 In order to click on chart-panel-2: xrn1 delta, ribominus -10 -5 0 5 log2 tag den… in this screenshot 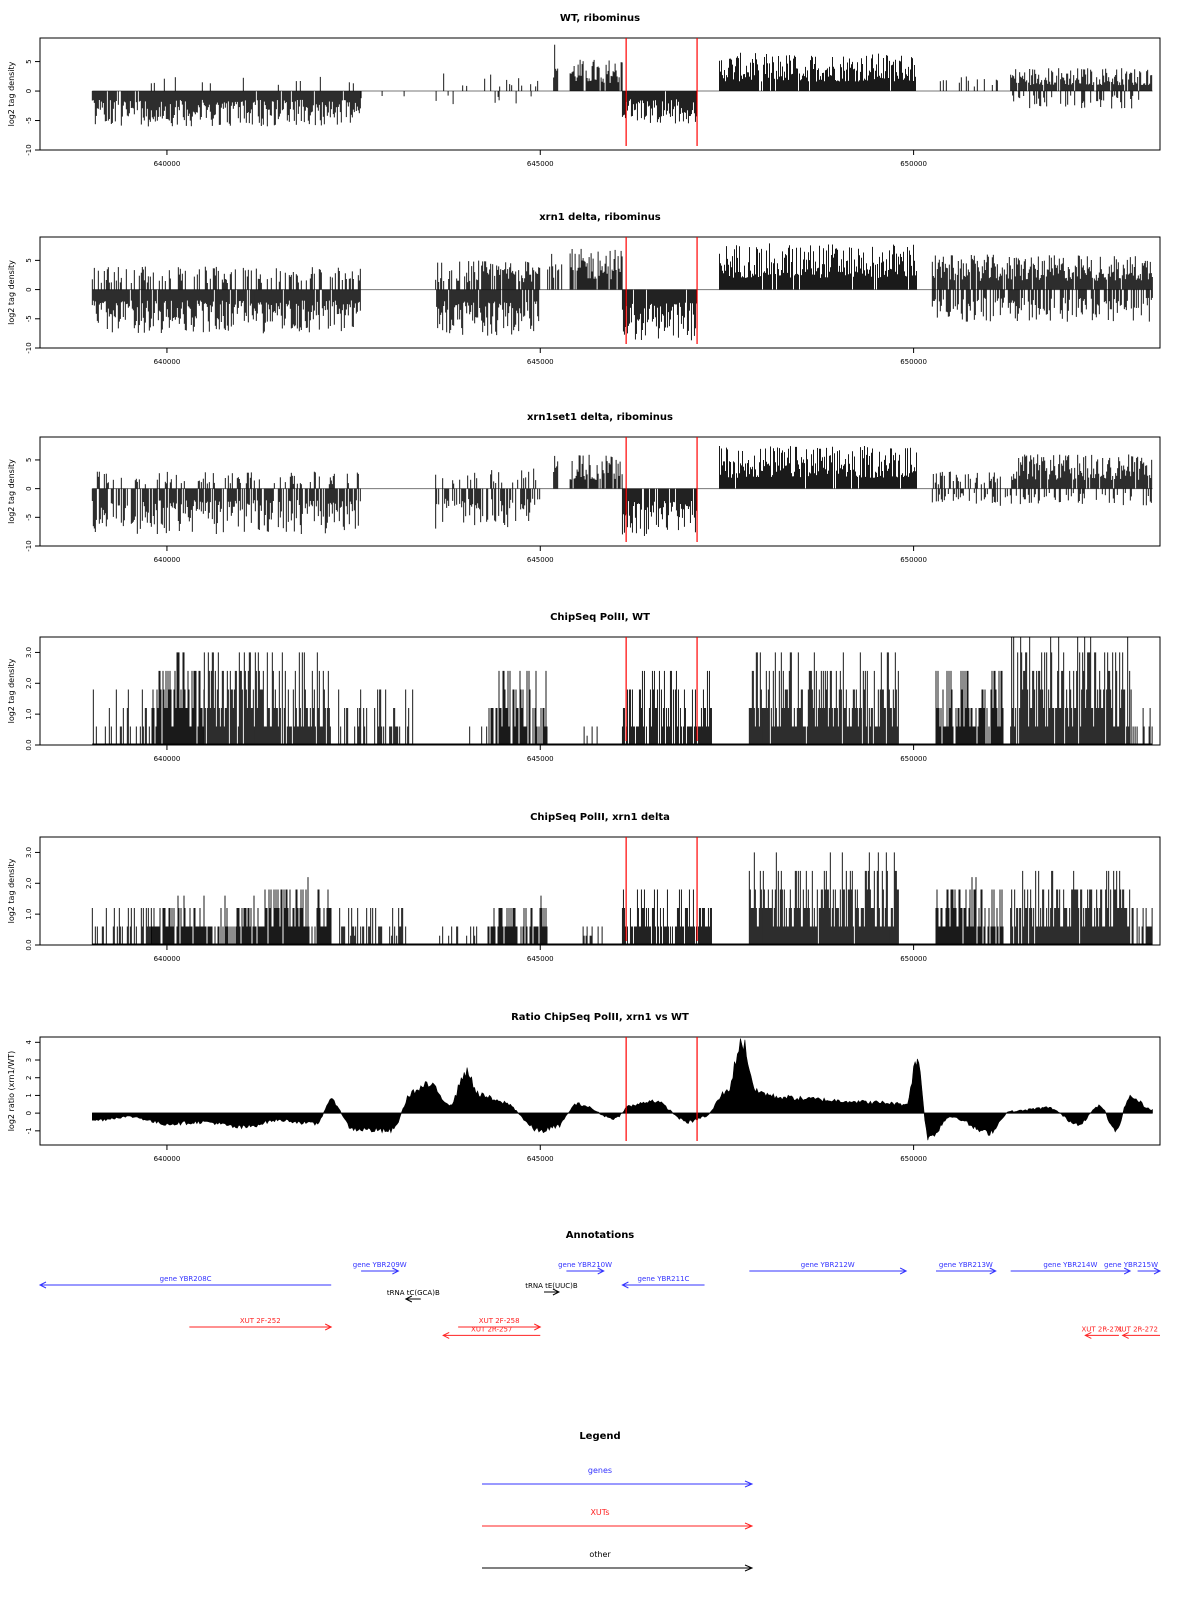, I will do `click(584, 289)`.